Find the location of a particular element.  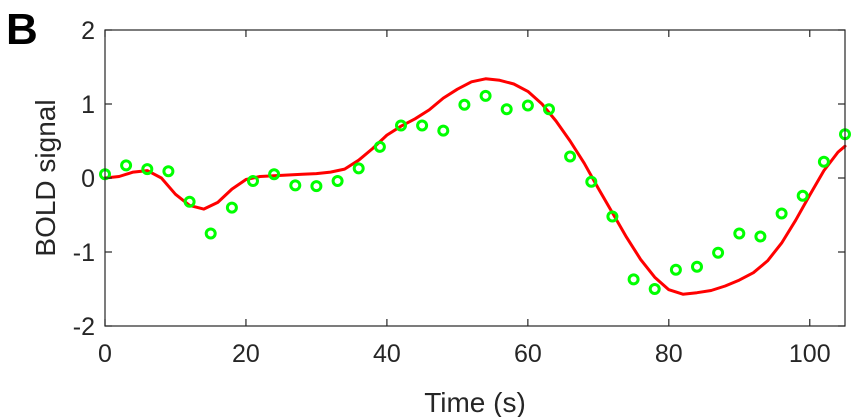

y-tick-label: -1 is located at coordinates (84, 253).